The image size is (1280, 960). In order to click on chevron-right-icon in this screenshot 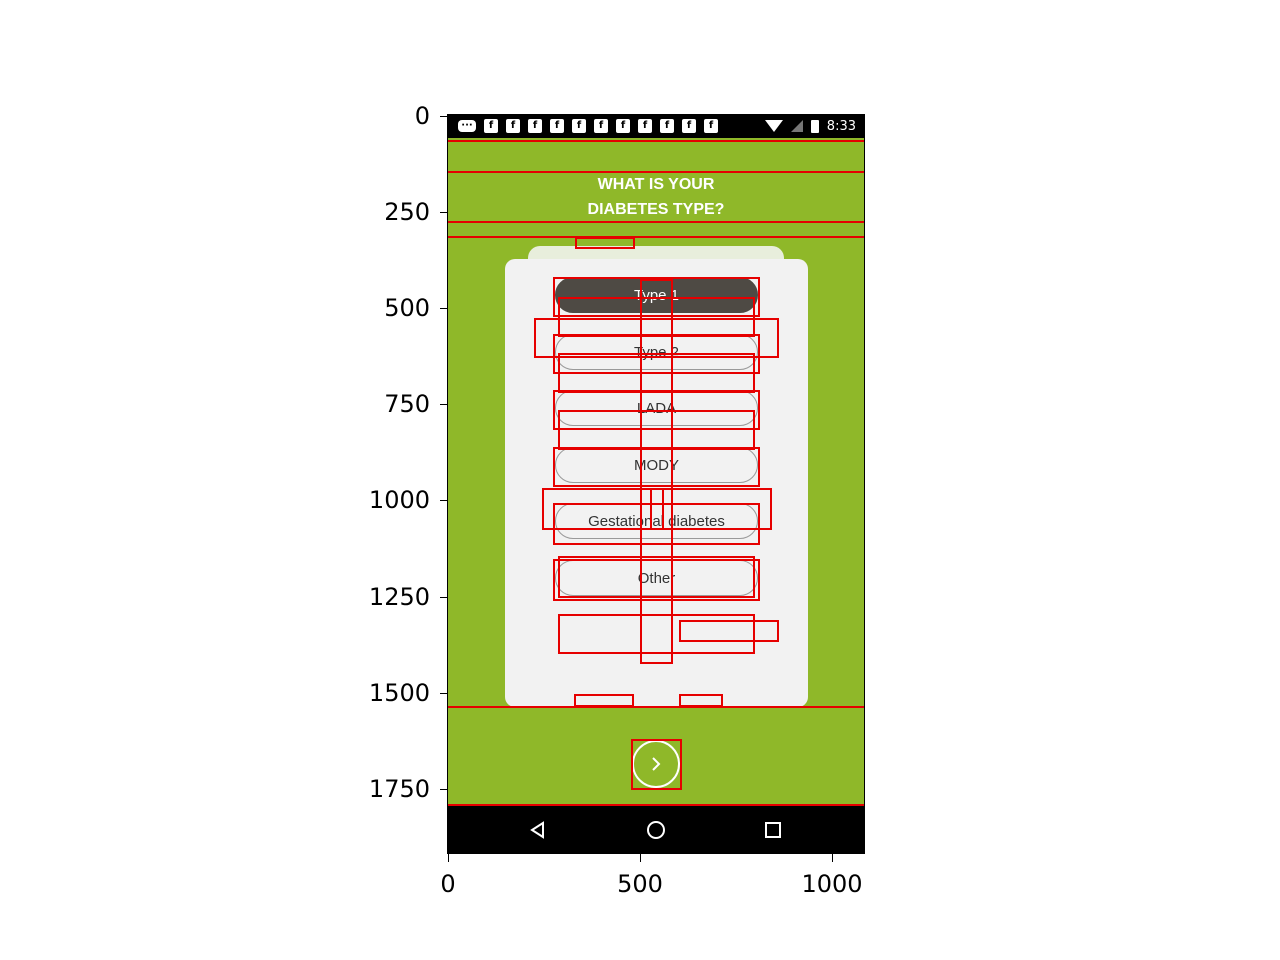, I will do `click(656, 764)`.